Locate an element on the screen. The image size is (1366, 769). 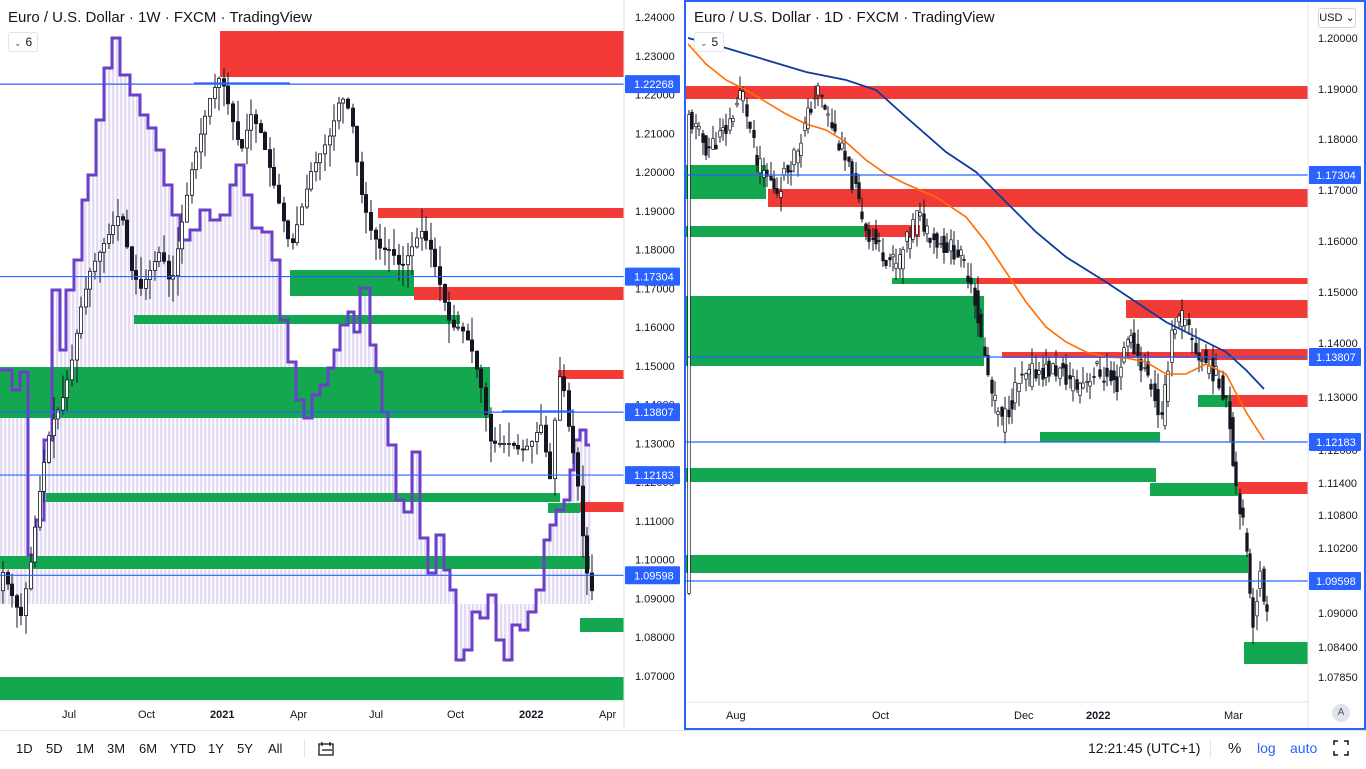
range-all-button: All is located at coordinates (275, 748).